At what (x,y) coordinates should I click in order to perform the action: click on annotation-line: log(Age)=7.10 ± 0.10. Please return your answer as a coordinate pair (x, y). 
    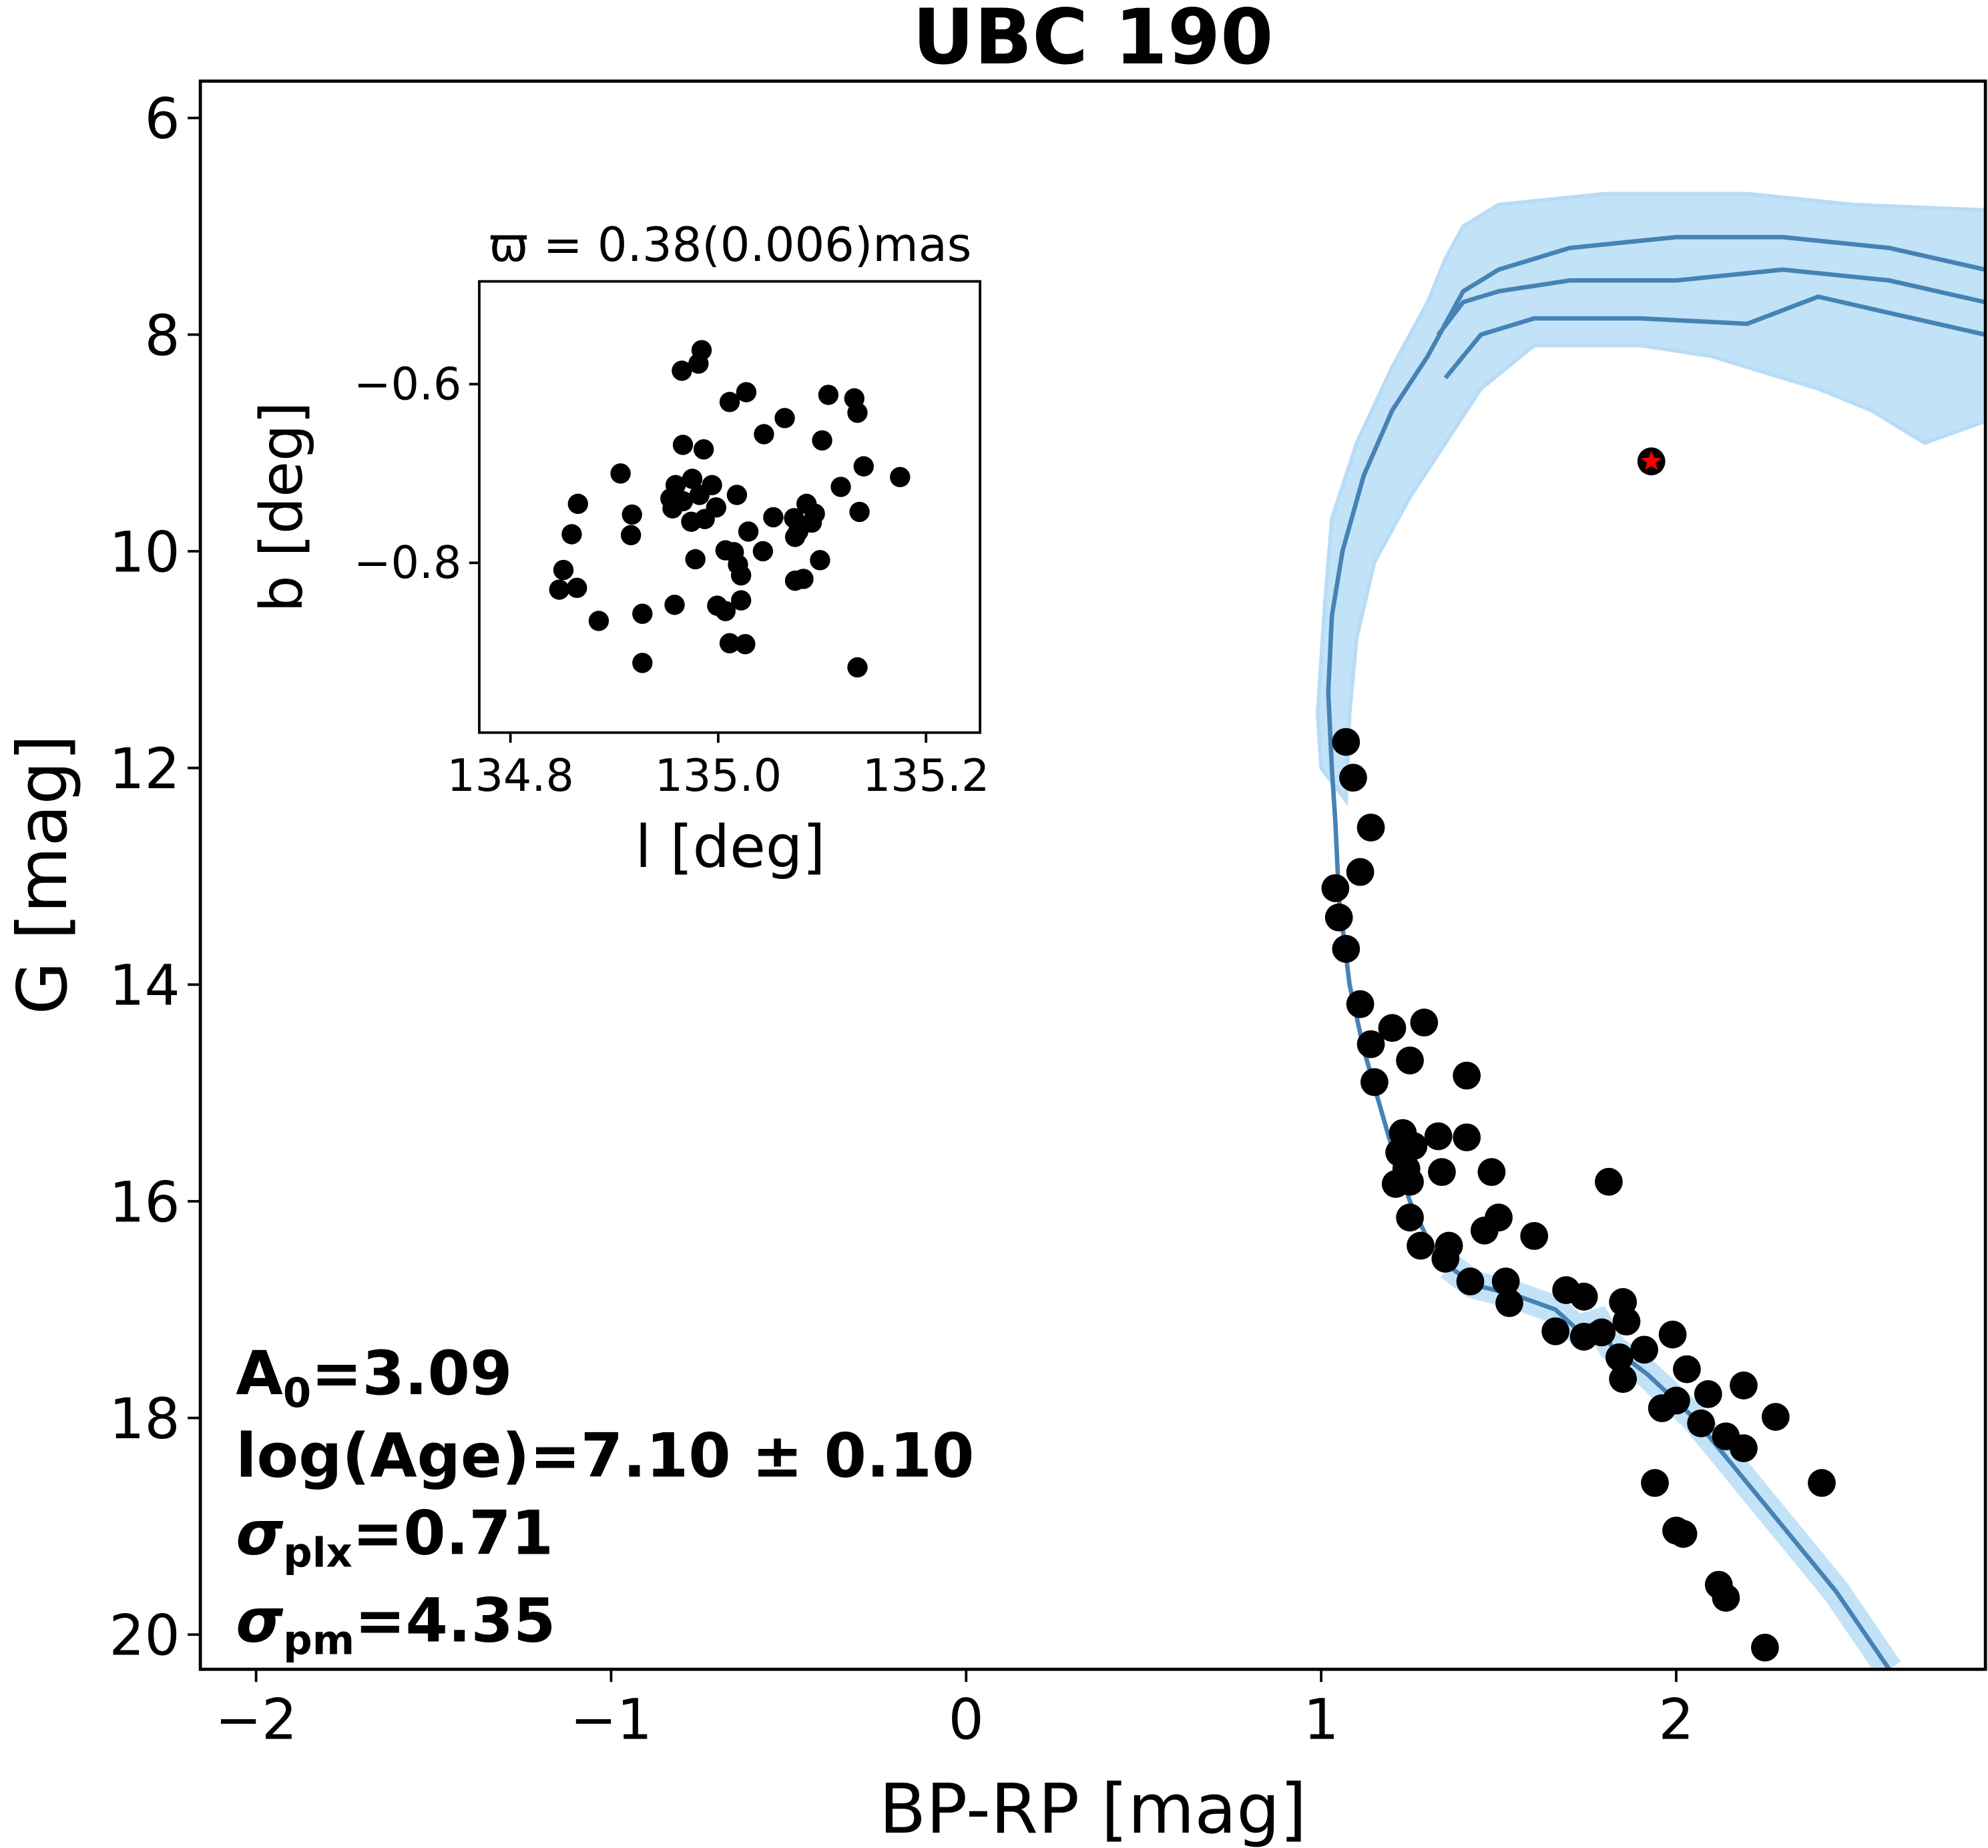
    Looking at the image, I should click on (605, 1457).